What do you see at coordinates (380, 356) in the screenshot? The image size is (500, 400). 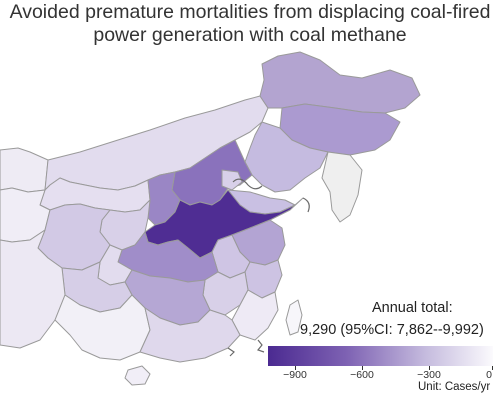 I see `legend-color-bar` at bounding box center [380, 356].